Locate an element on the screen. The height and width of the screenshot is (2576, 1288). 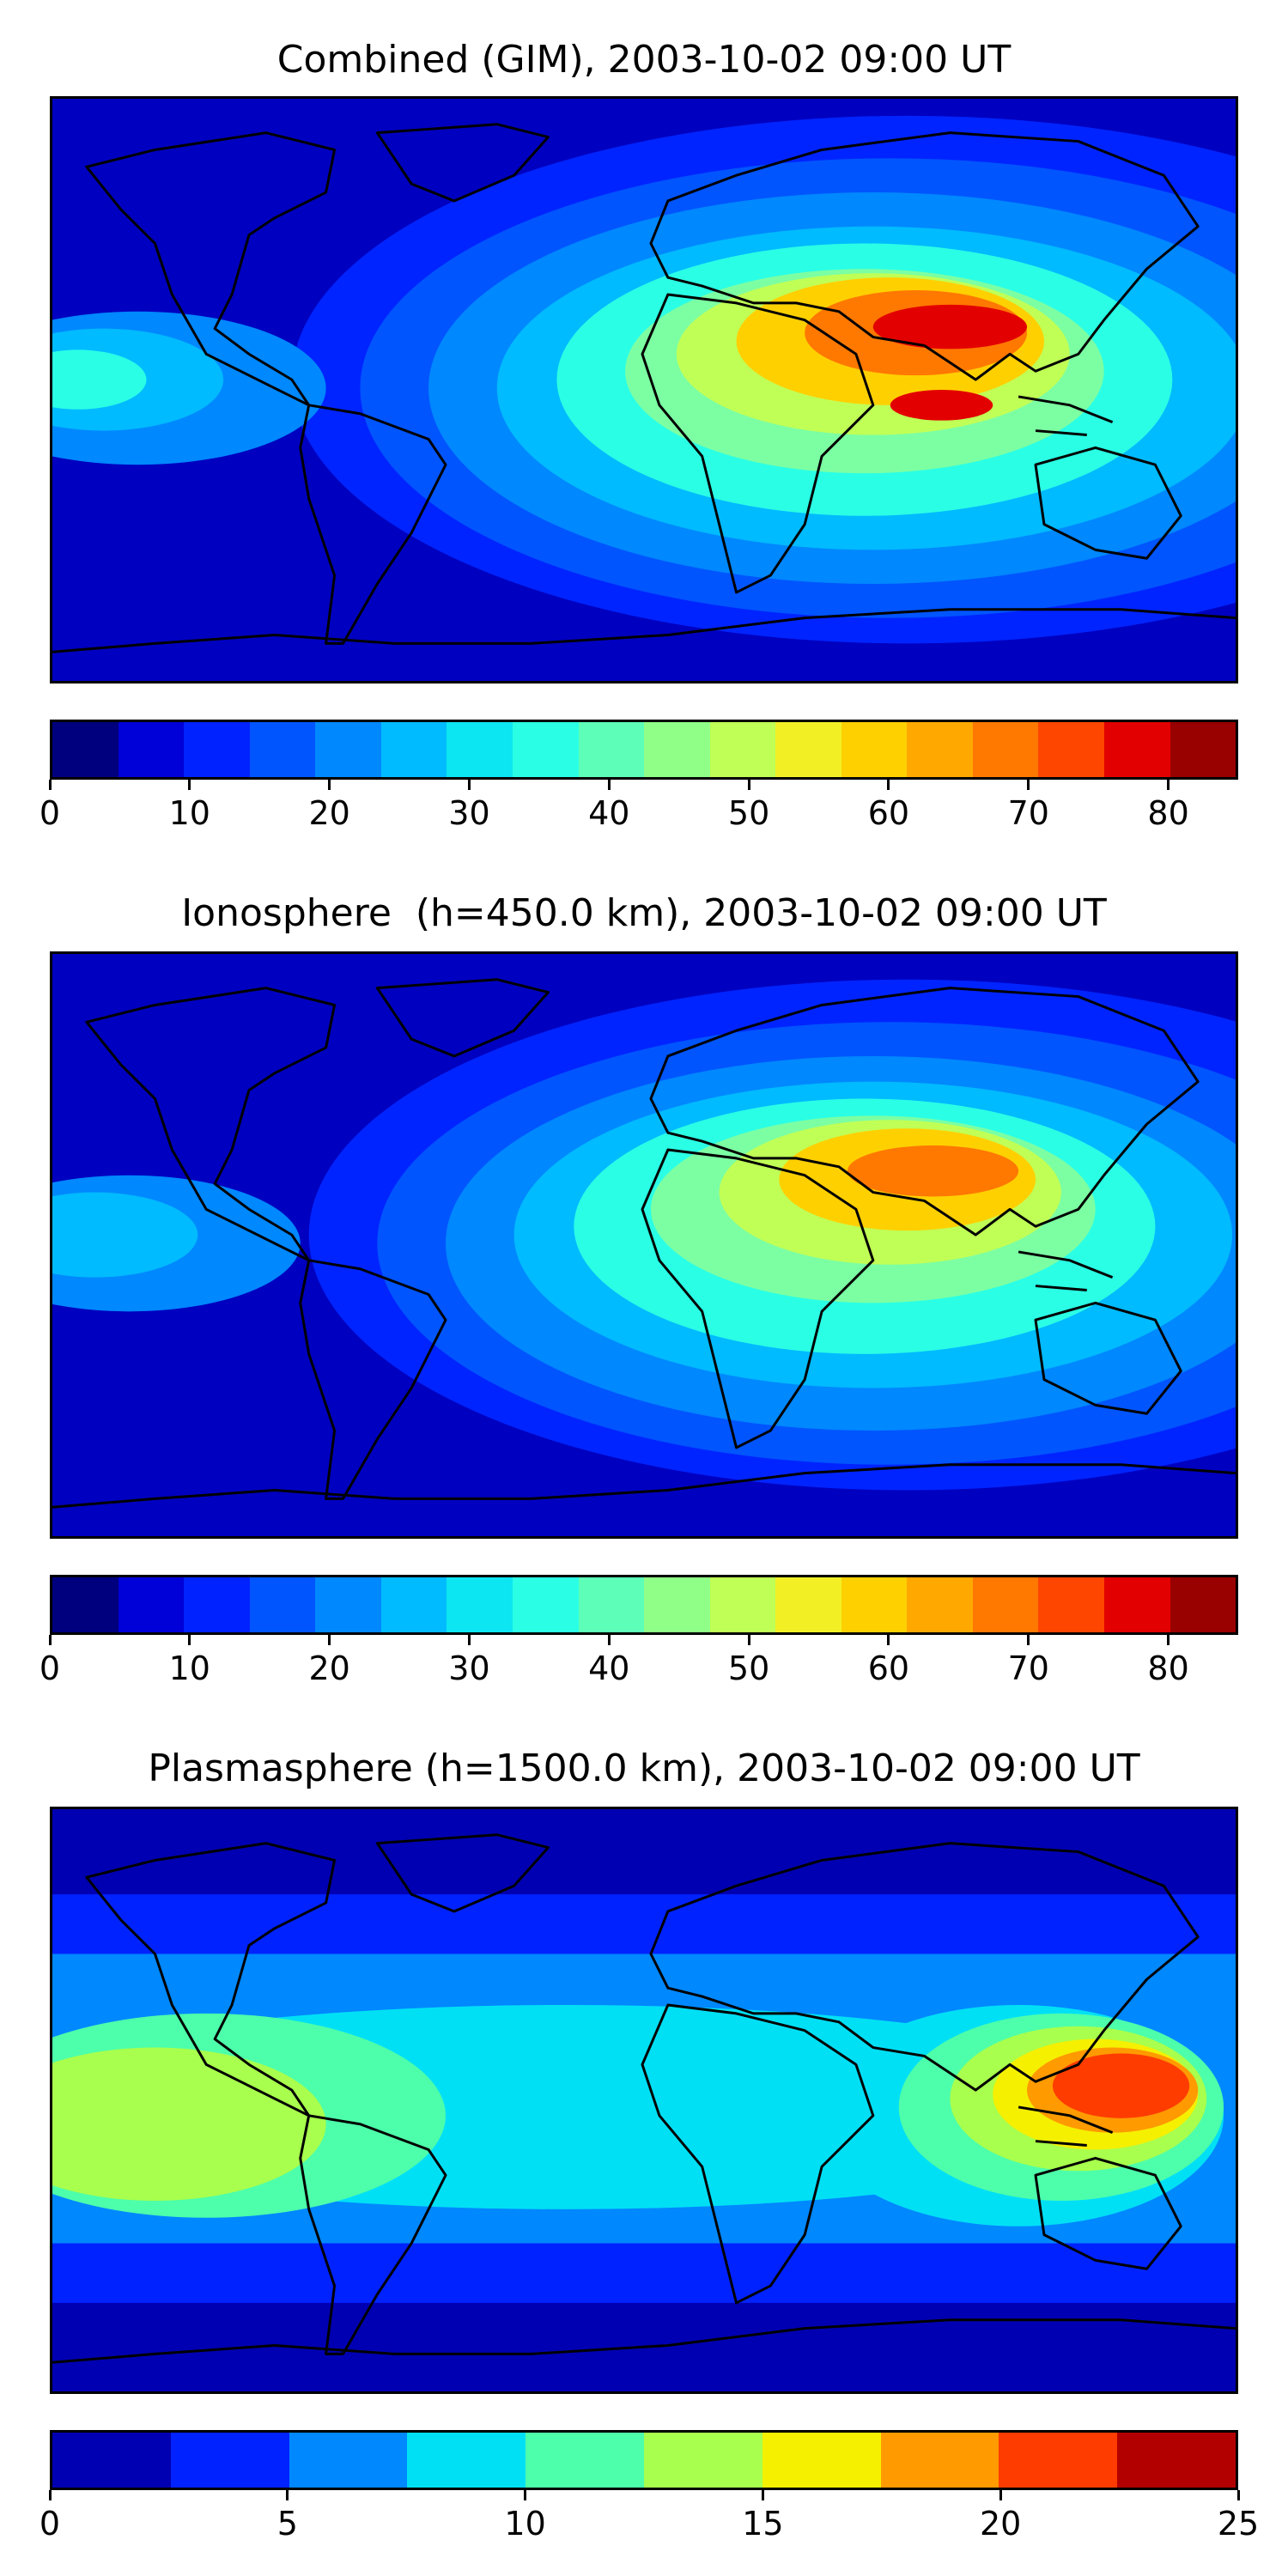
colorbar-plasmasphere is located at coordinates (644, 2460).